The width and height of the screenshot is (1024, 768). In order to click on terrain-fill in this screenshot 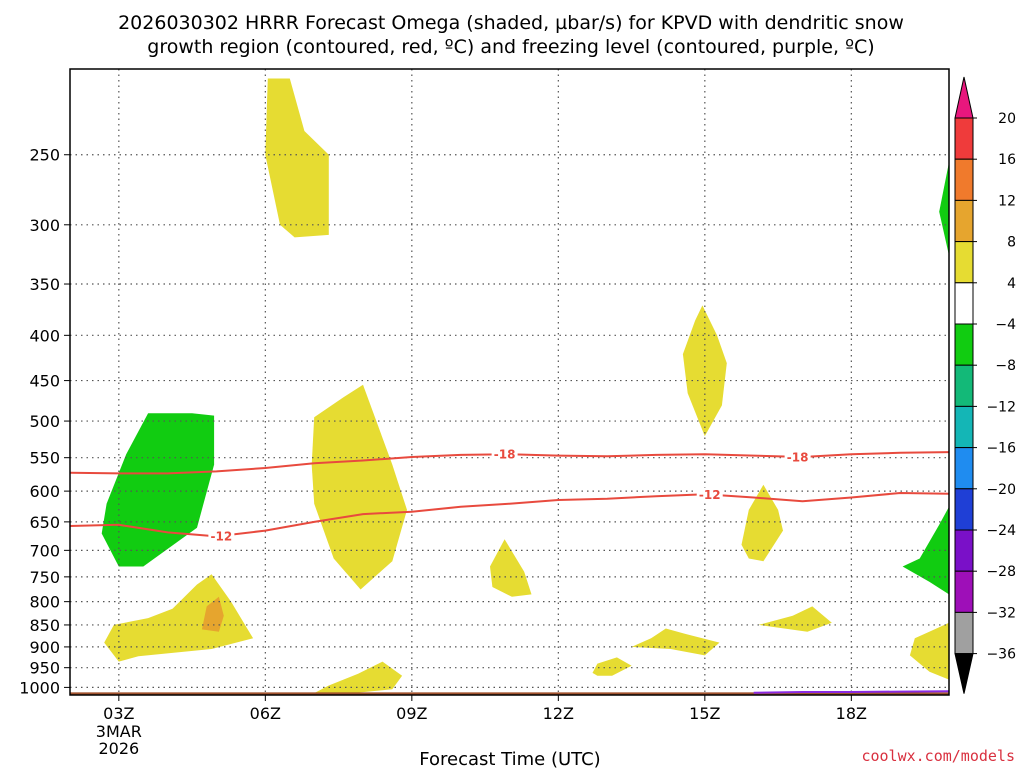, I will do `click(509, 693)`.